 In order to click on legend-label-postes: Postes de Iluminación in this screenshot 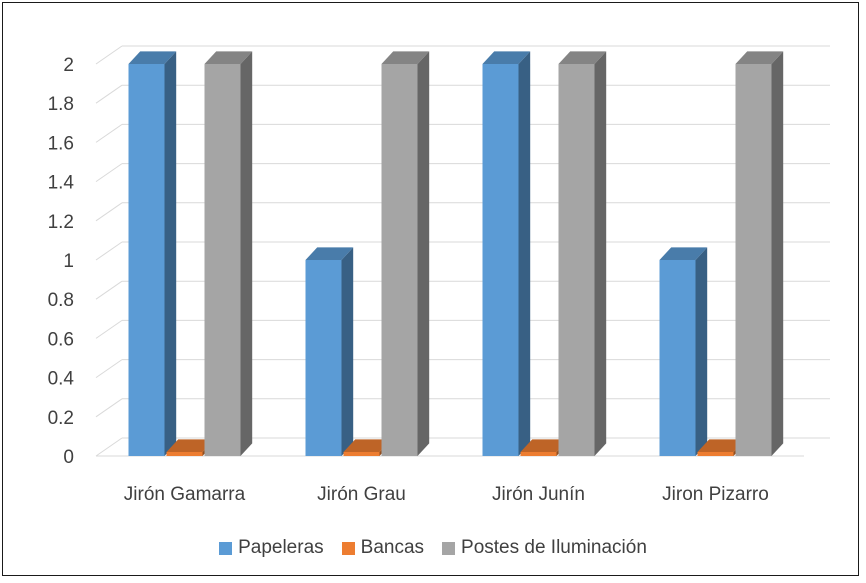, I will do `click(554, 547)`.